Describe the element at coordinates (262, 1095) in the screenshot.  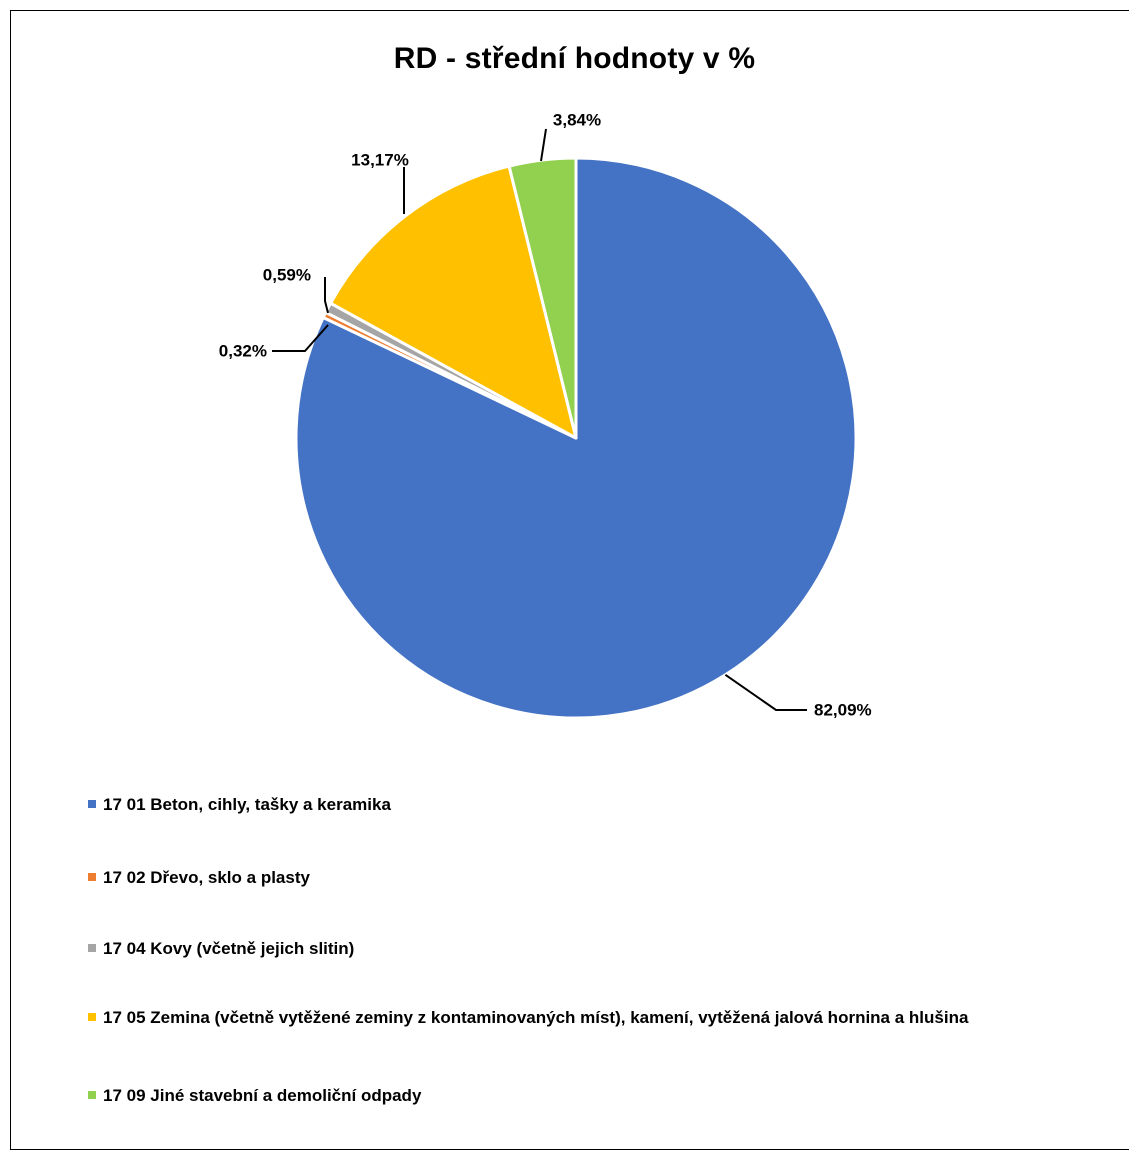
I see `legend-label: 17 09 Jiné stavební a demoliční odpady` at that location.